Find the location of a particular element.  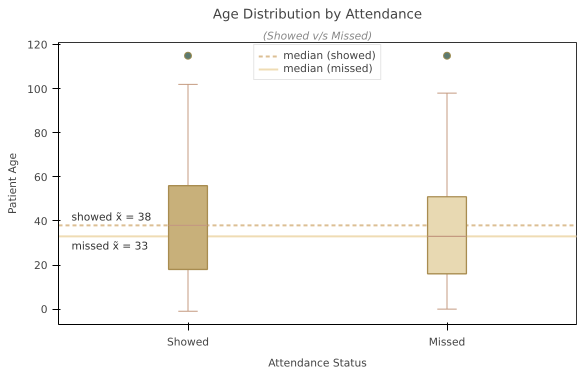

y-tick-label: 60 is located at coordinates (41, 177).